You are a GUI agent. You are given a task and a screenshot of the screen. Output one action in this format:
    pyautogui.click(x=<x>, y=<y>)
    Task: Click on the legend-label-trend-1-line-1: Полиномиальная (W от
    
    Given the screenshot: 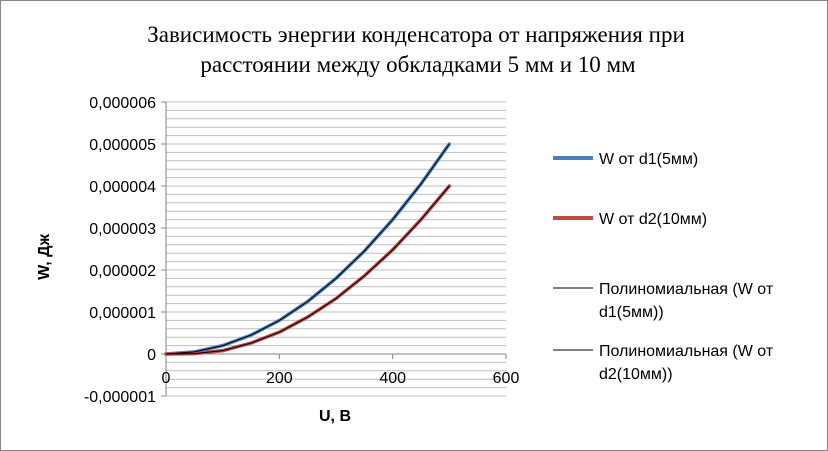 What is the action you would take?
    pyautogui.click(x=686, y=289)
    